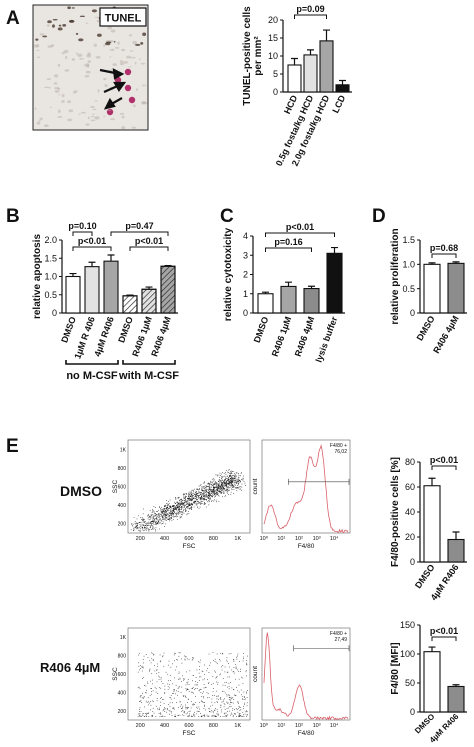  Describe the element at coordinates (444, 248) in the screenshot. I see `p-value: p=0.68` at that location.